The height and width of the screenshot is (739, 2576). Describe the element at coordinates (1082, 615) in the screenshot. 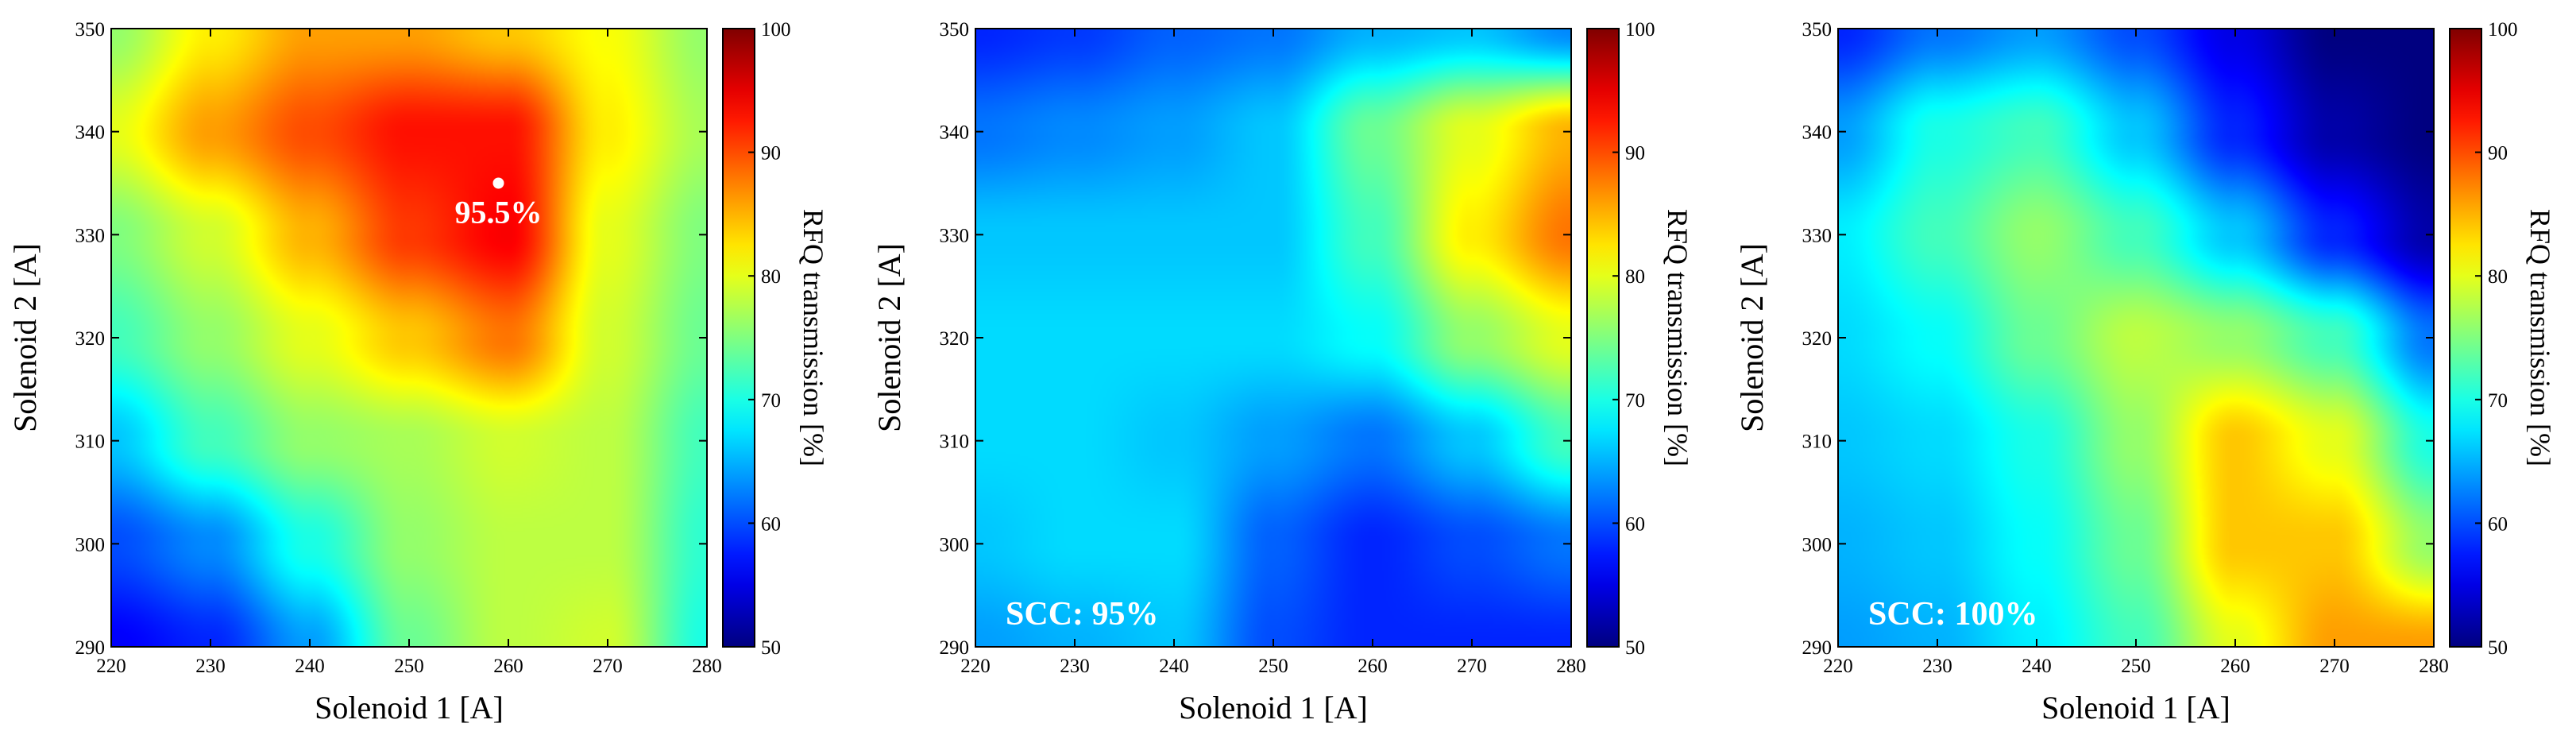

I see `scc-annotation: SCC: 95%` at that location.